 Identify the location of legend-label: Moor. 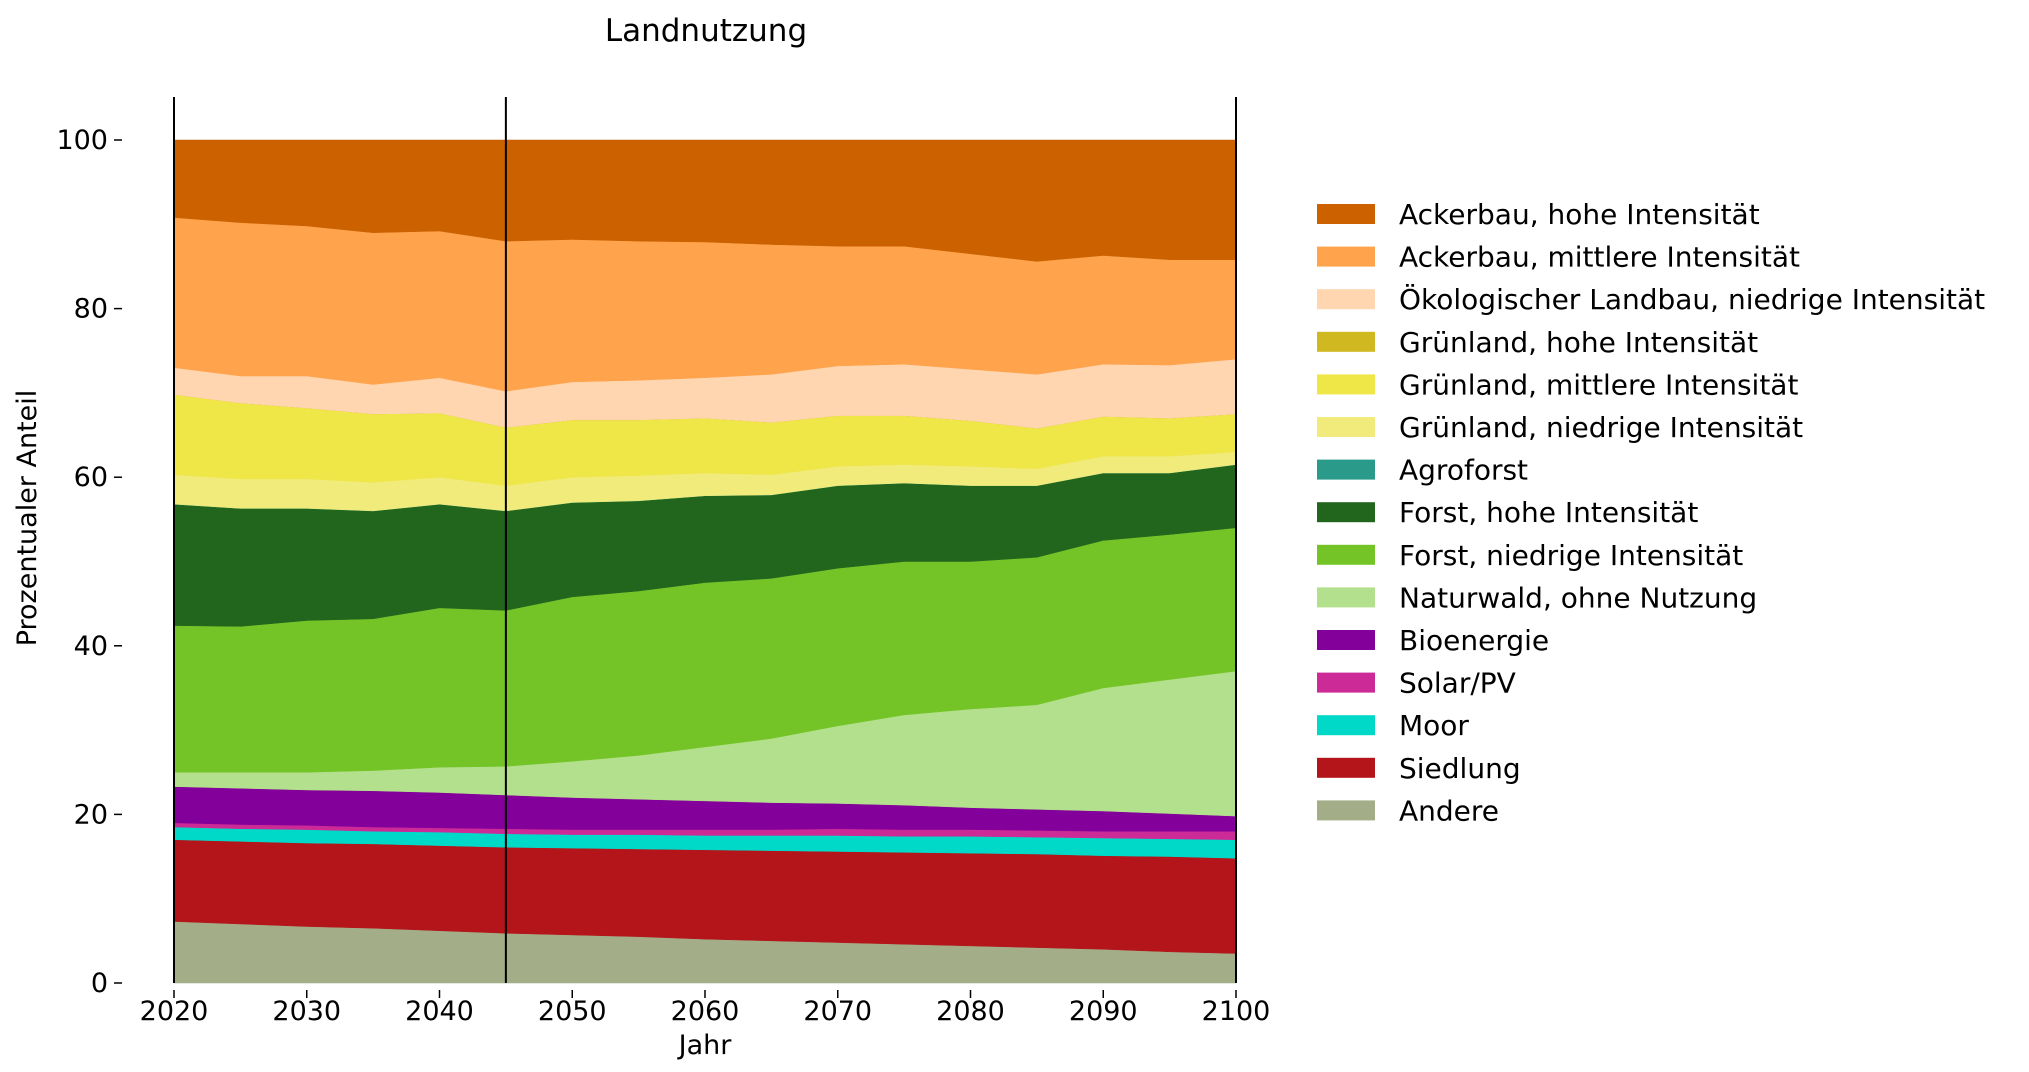
(1434, 725).